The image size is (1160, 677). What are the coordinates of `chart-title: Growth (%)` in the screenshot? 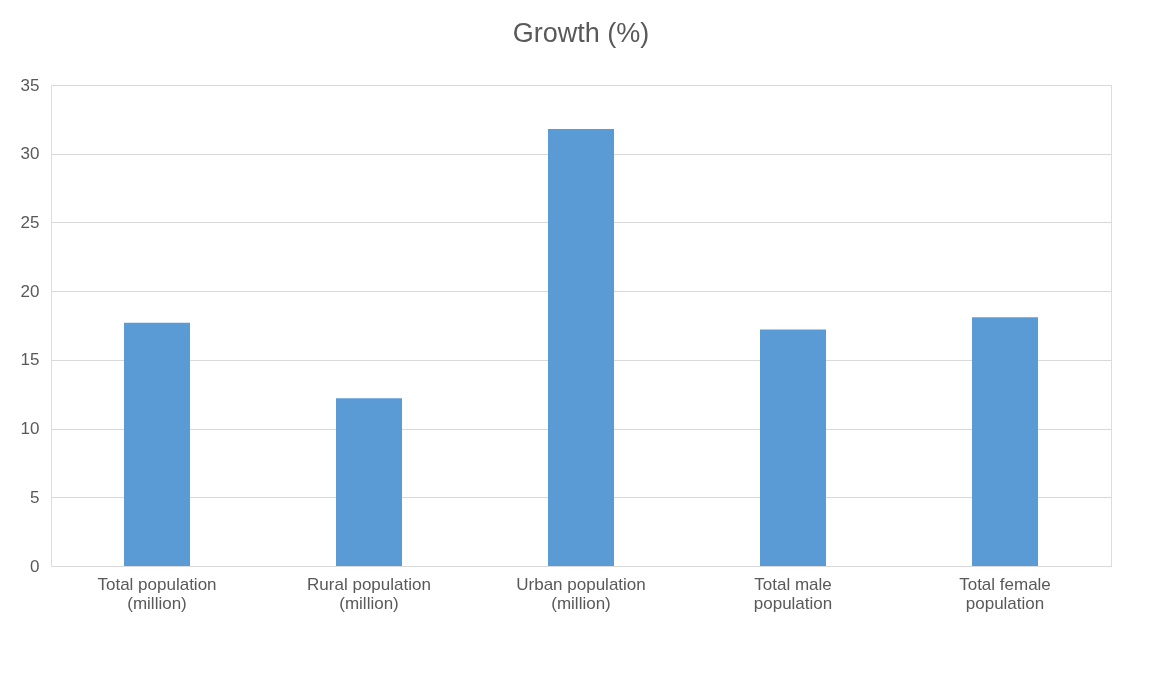 It's located at (581, 33).